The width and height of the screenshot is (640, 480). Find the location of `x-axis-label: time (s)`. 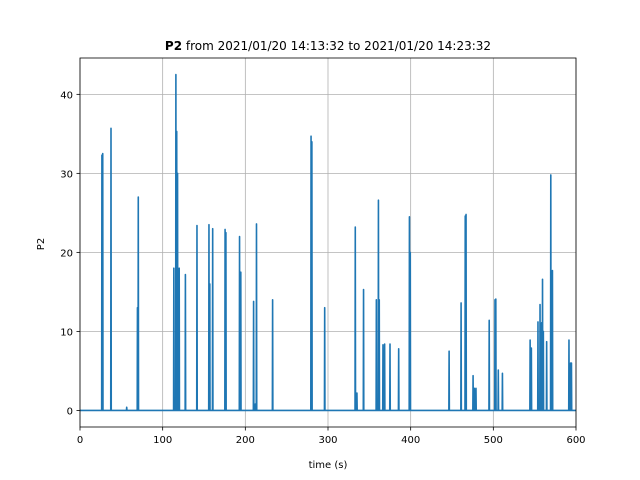

x-axis-label: time (s) is located at coordinates (328, 465).